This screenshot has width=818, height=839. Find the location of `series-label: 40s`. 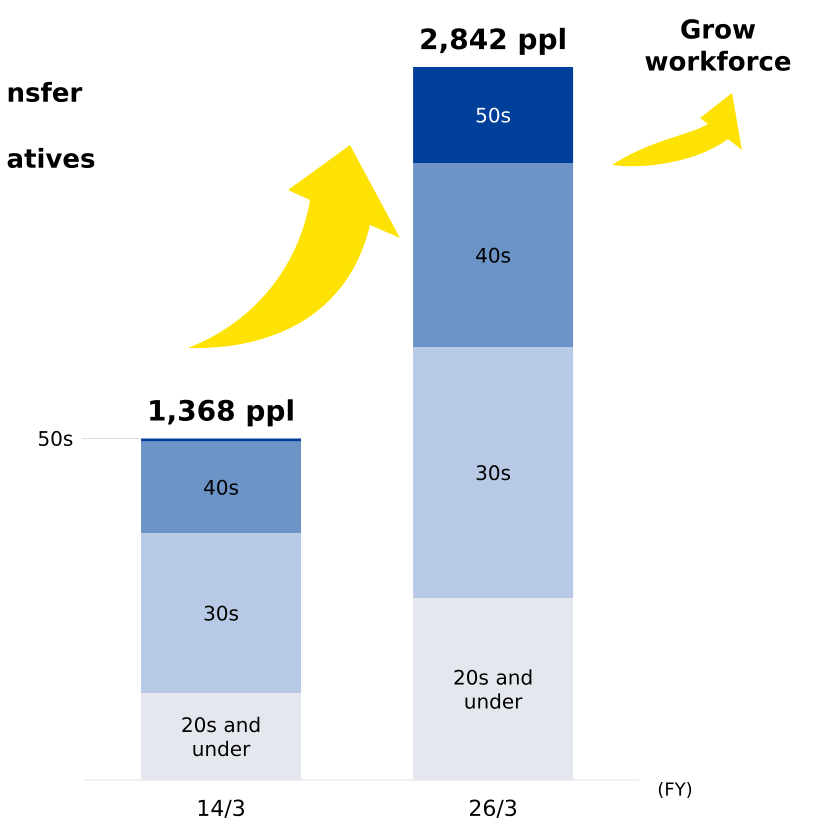

series-label: 40s is located at coordinates (221, 487).